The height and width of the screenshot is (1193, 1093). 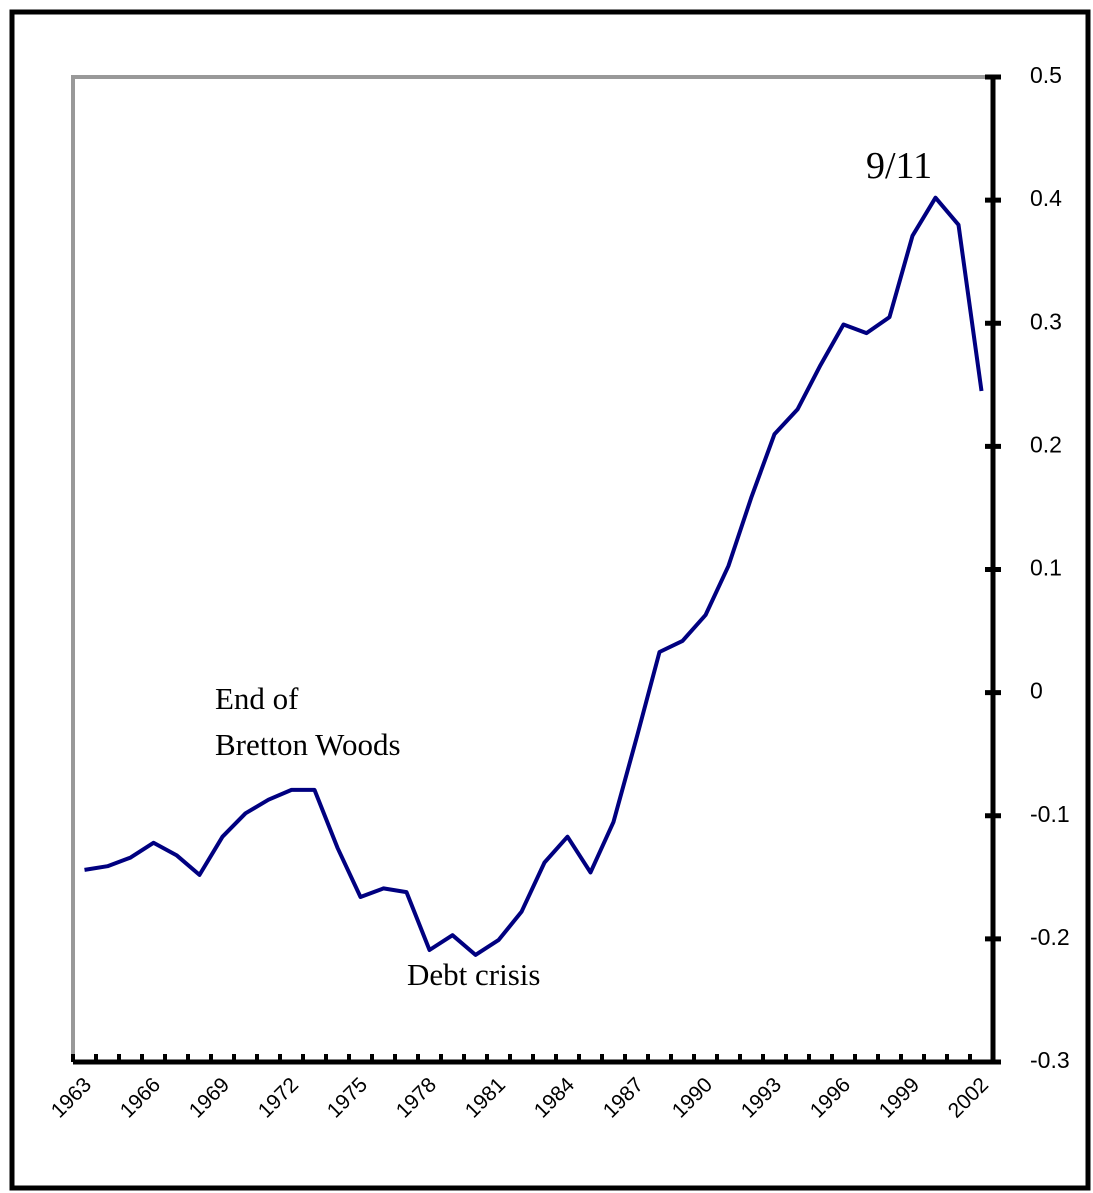 I want to click on annotation: 9/11, so click(x=899, y=166).